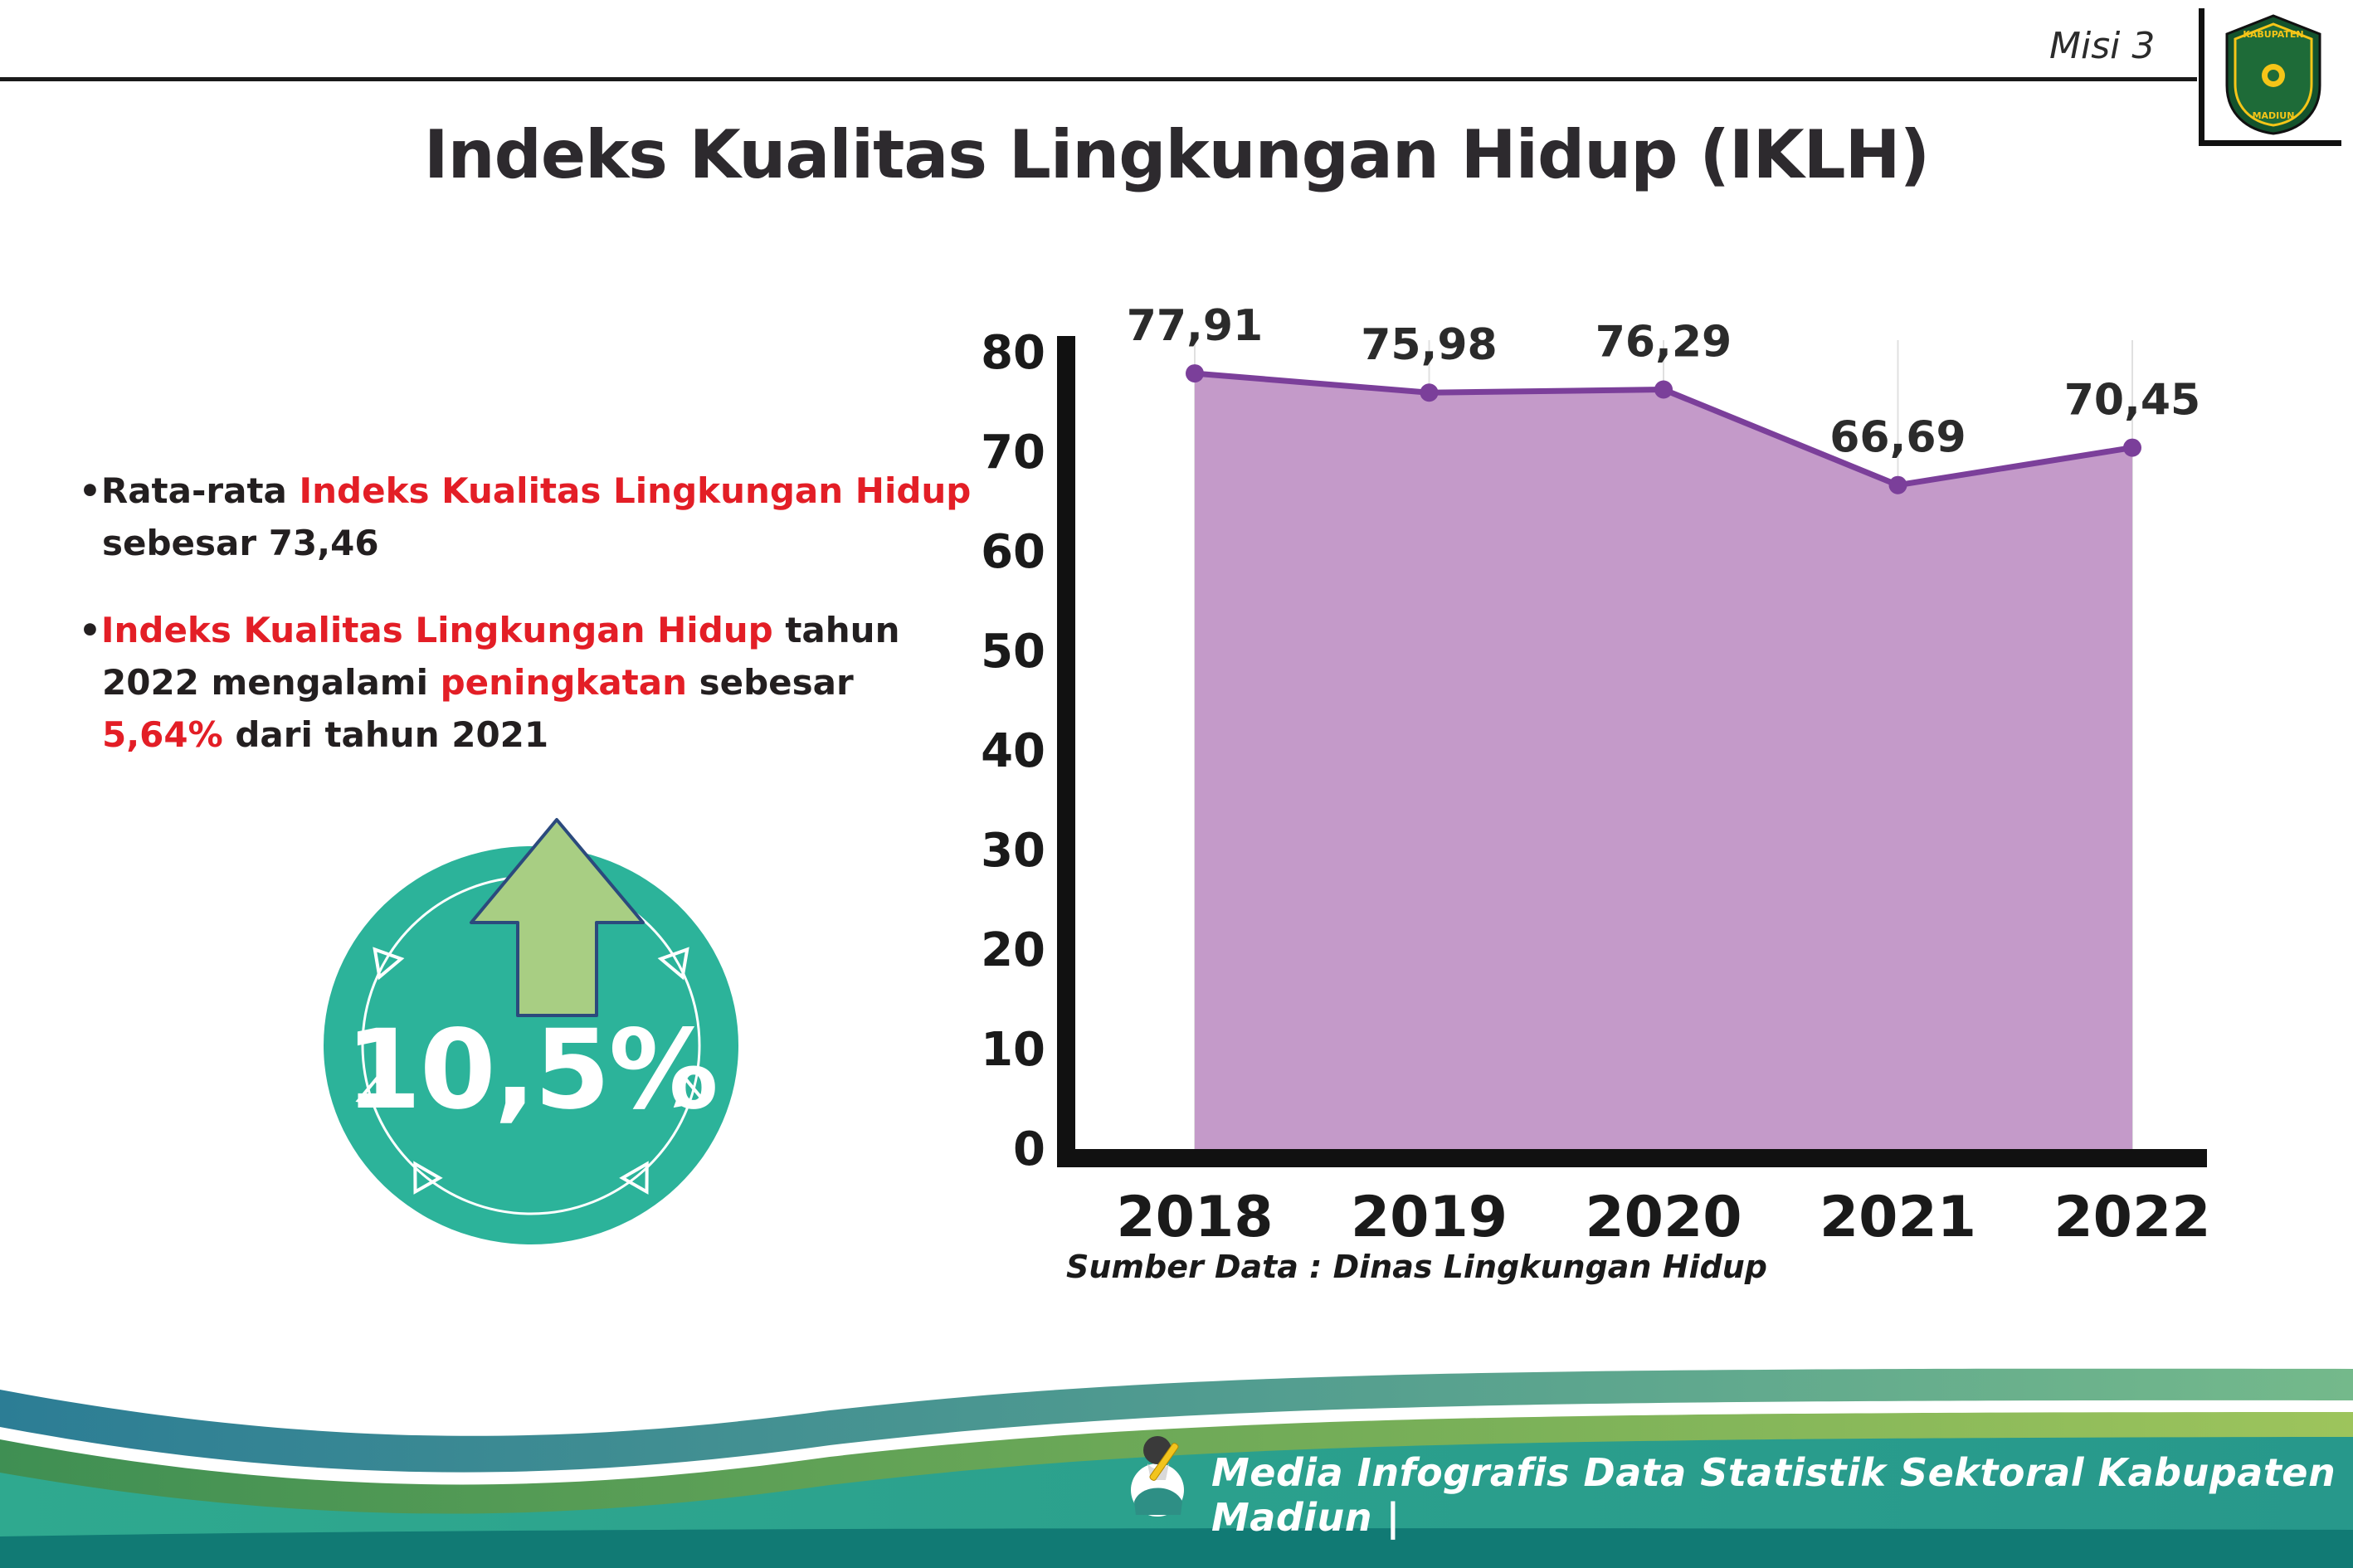 This screenshot has height=1568, width=2353. I want to click on svg-text: 75,98, so click(1429, 345).